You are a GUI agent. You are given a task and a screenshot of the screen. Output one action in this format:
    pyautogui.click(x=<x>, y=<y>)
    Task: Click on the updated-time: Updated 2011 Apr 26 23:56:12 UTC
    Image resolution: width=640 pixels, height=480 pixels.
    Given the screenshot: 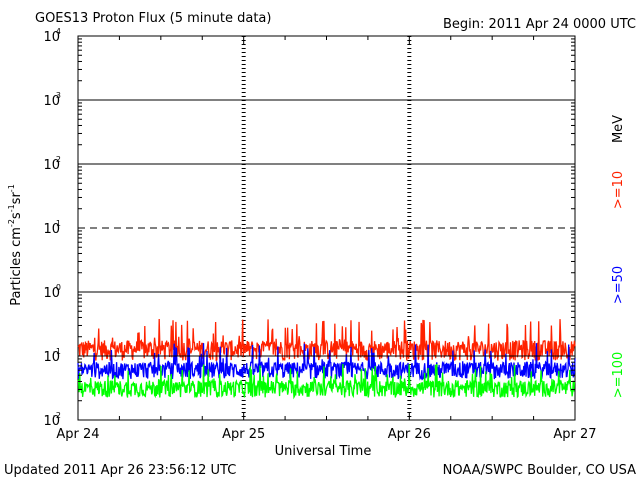 What is the action you would take?
    pyautogui.click(x=120, y=470)
    